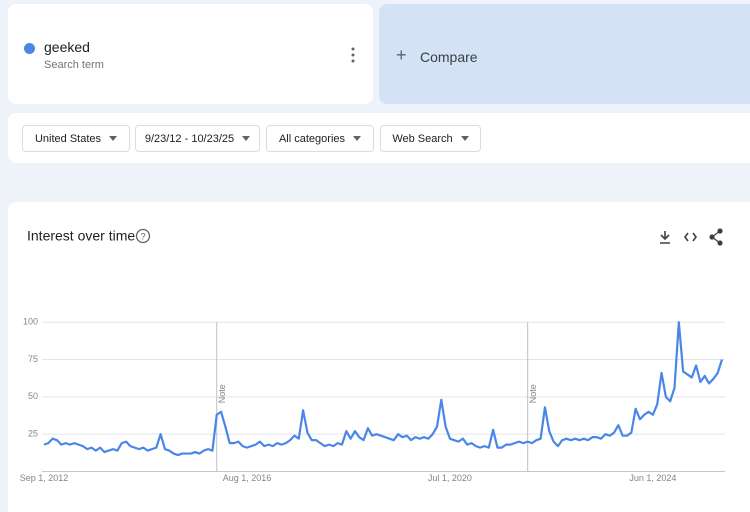  I want to click on term: geeked, so click(67, 47).